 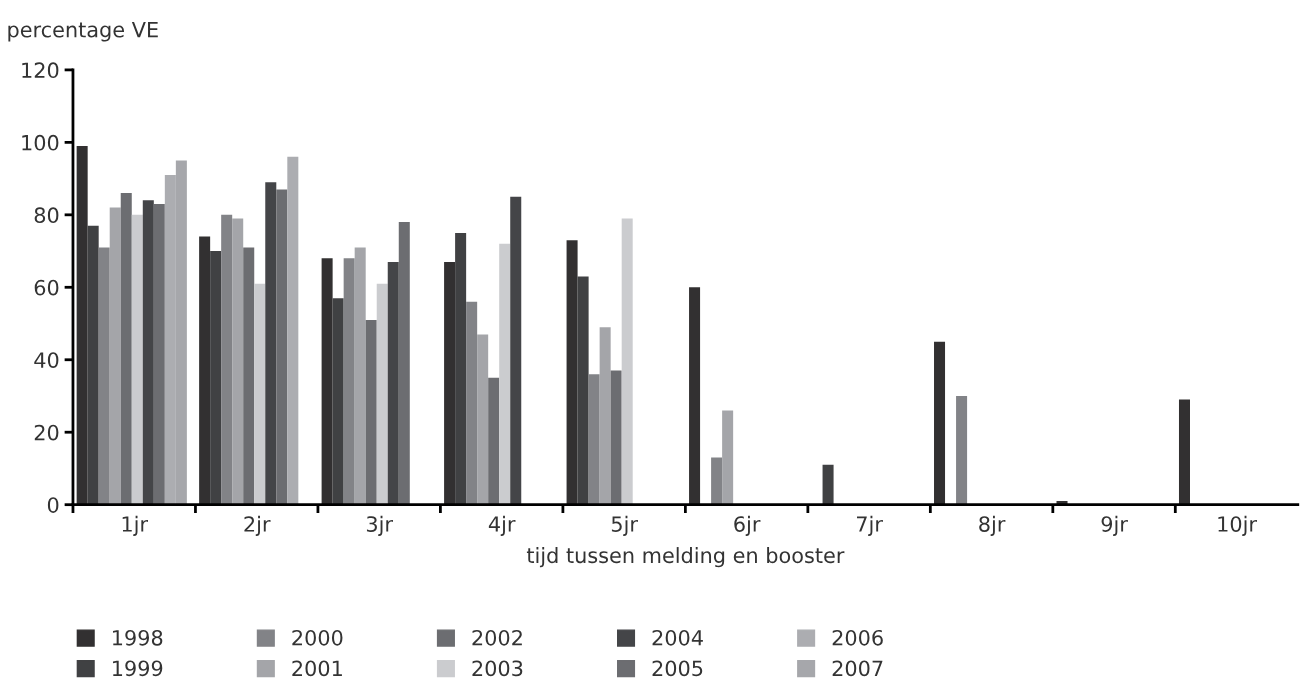 I want to click on x-tick-label: 5jr, so click(x=624, y=525).